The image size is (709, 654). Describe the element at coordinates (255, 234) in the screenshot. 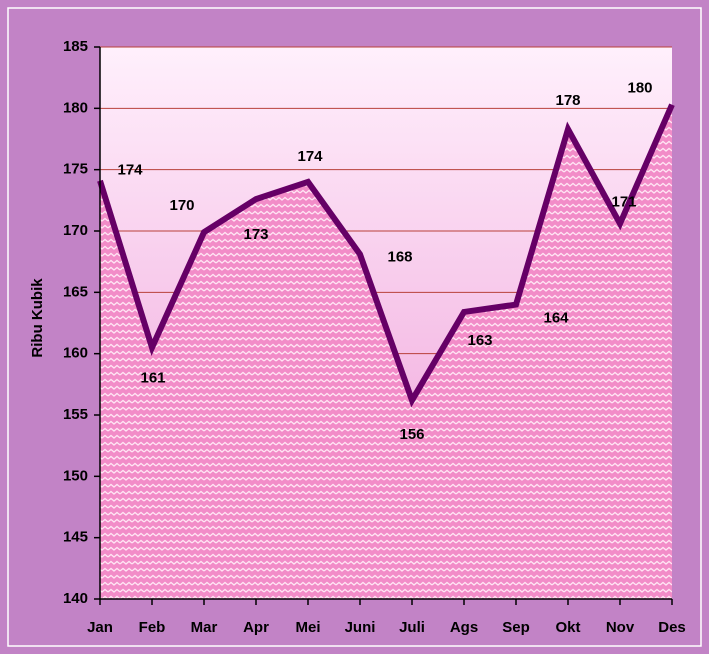

I see `data-label: 173` at that location.